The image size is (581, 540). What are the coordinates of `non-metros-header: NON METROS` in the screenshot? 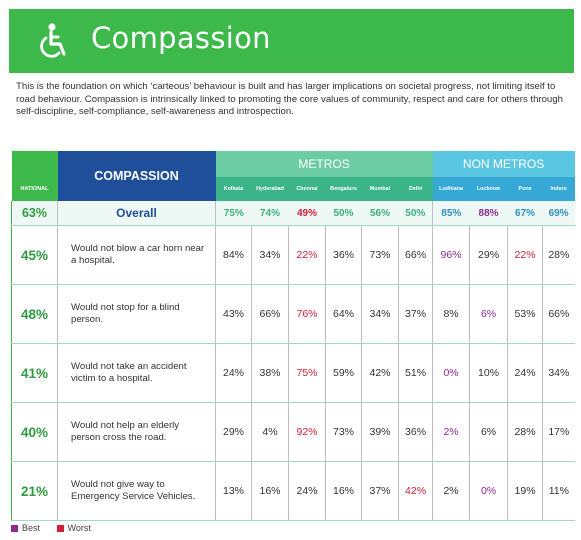 It's located at (503, 164).